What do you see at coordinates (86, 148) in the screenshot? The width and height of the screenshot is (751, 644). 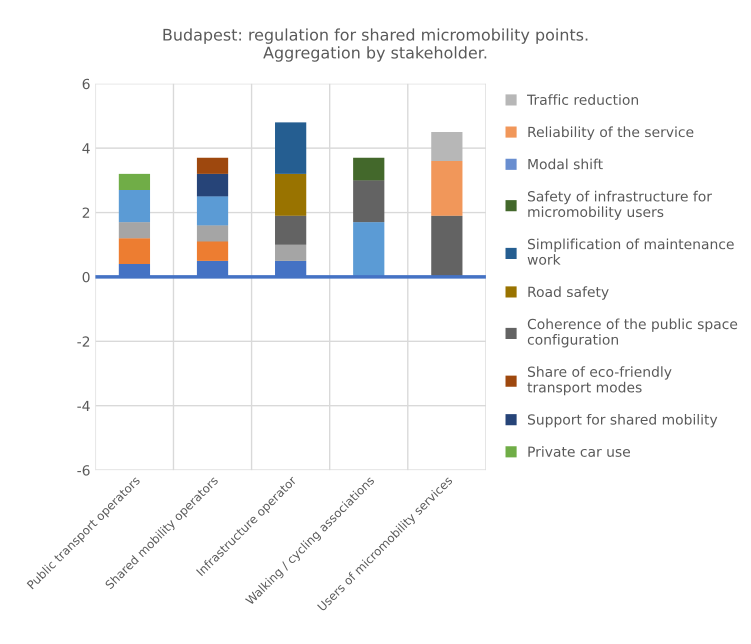 I see `y-tick-label: 4` at bounding box center [86, 148].